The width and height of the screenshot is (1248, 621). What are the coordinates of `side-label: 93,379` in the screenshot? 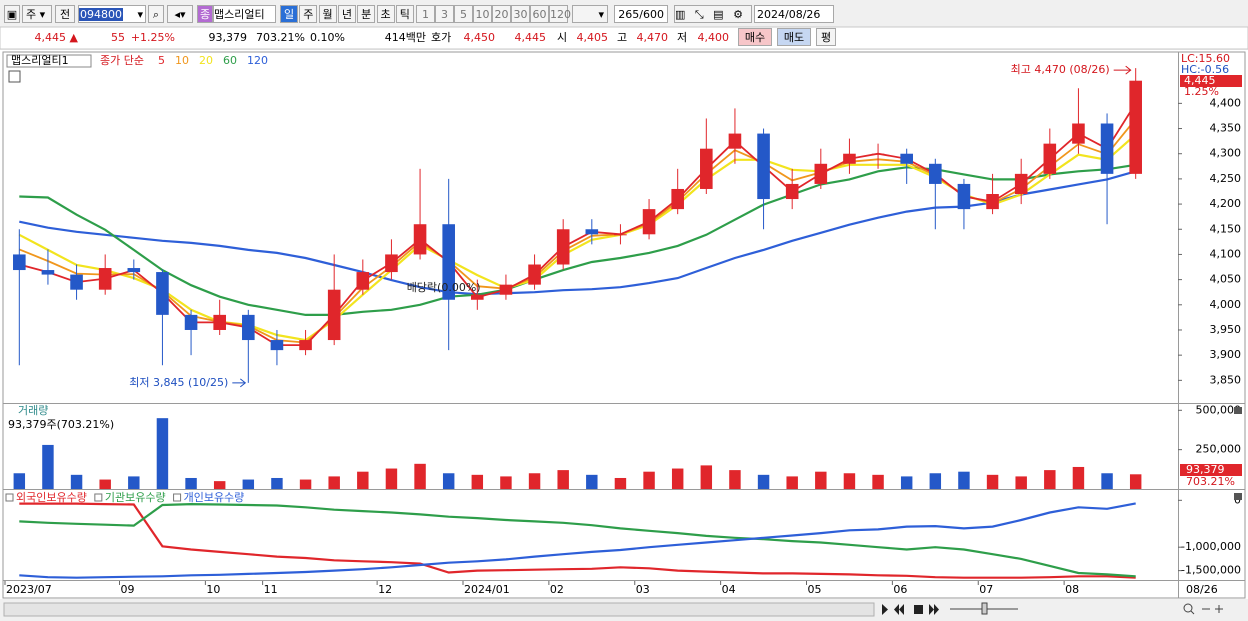 It's located at (1205, 469).